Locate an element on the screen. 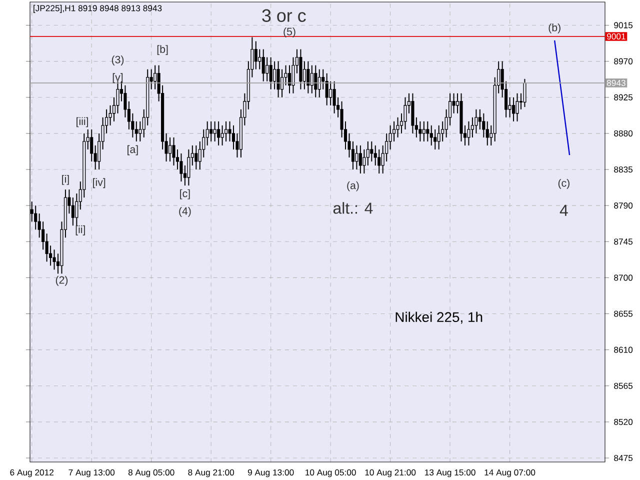 Image resolution: width=640 pixels, height=480 pixels. y-tick-label: 8790 is located at coordinates (623, 205).